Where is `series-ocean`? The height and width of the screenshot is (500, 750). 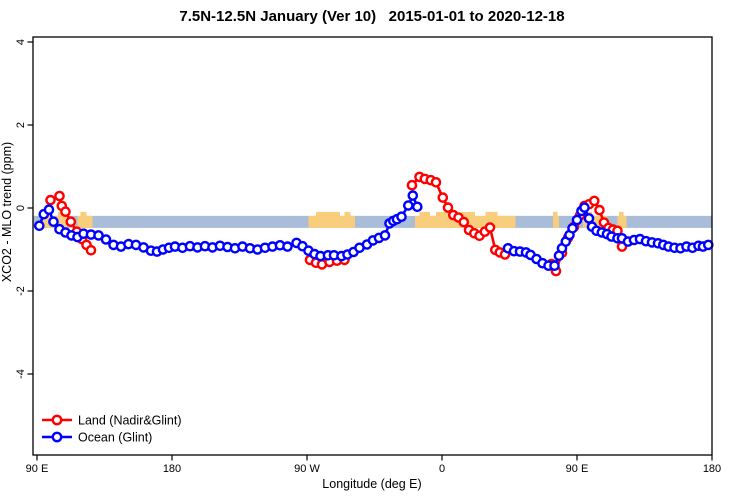
series-ocean is located at coordinates (374, 231).